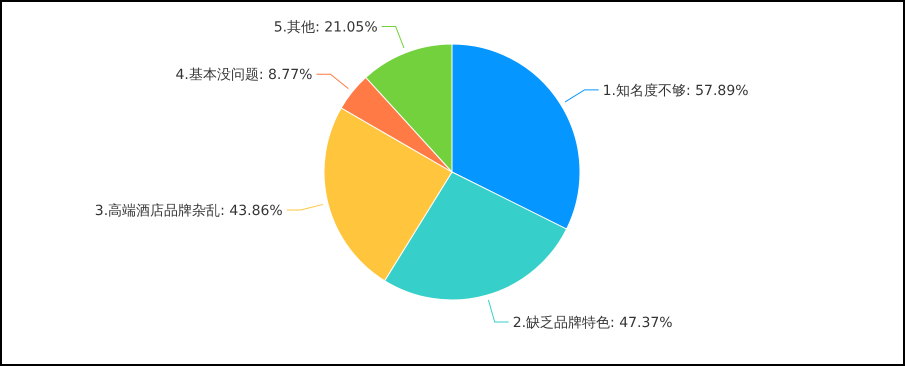 This screenshot has width=905, height=366. What do you see at coordinates (592, 323) in the screenshot?
I see `slice-label: 2.缺乏品牌特色: 47.37%` at bounding box center [592, 323].